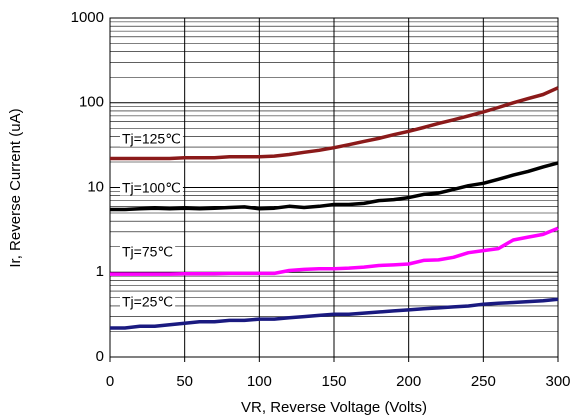 This screenshot has width=579, height=420. What do you see at coordinates (184, 381) in the screenshot?
I see `x-tick-label: 50` at bounding box center [184, 381].